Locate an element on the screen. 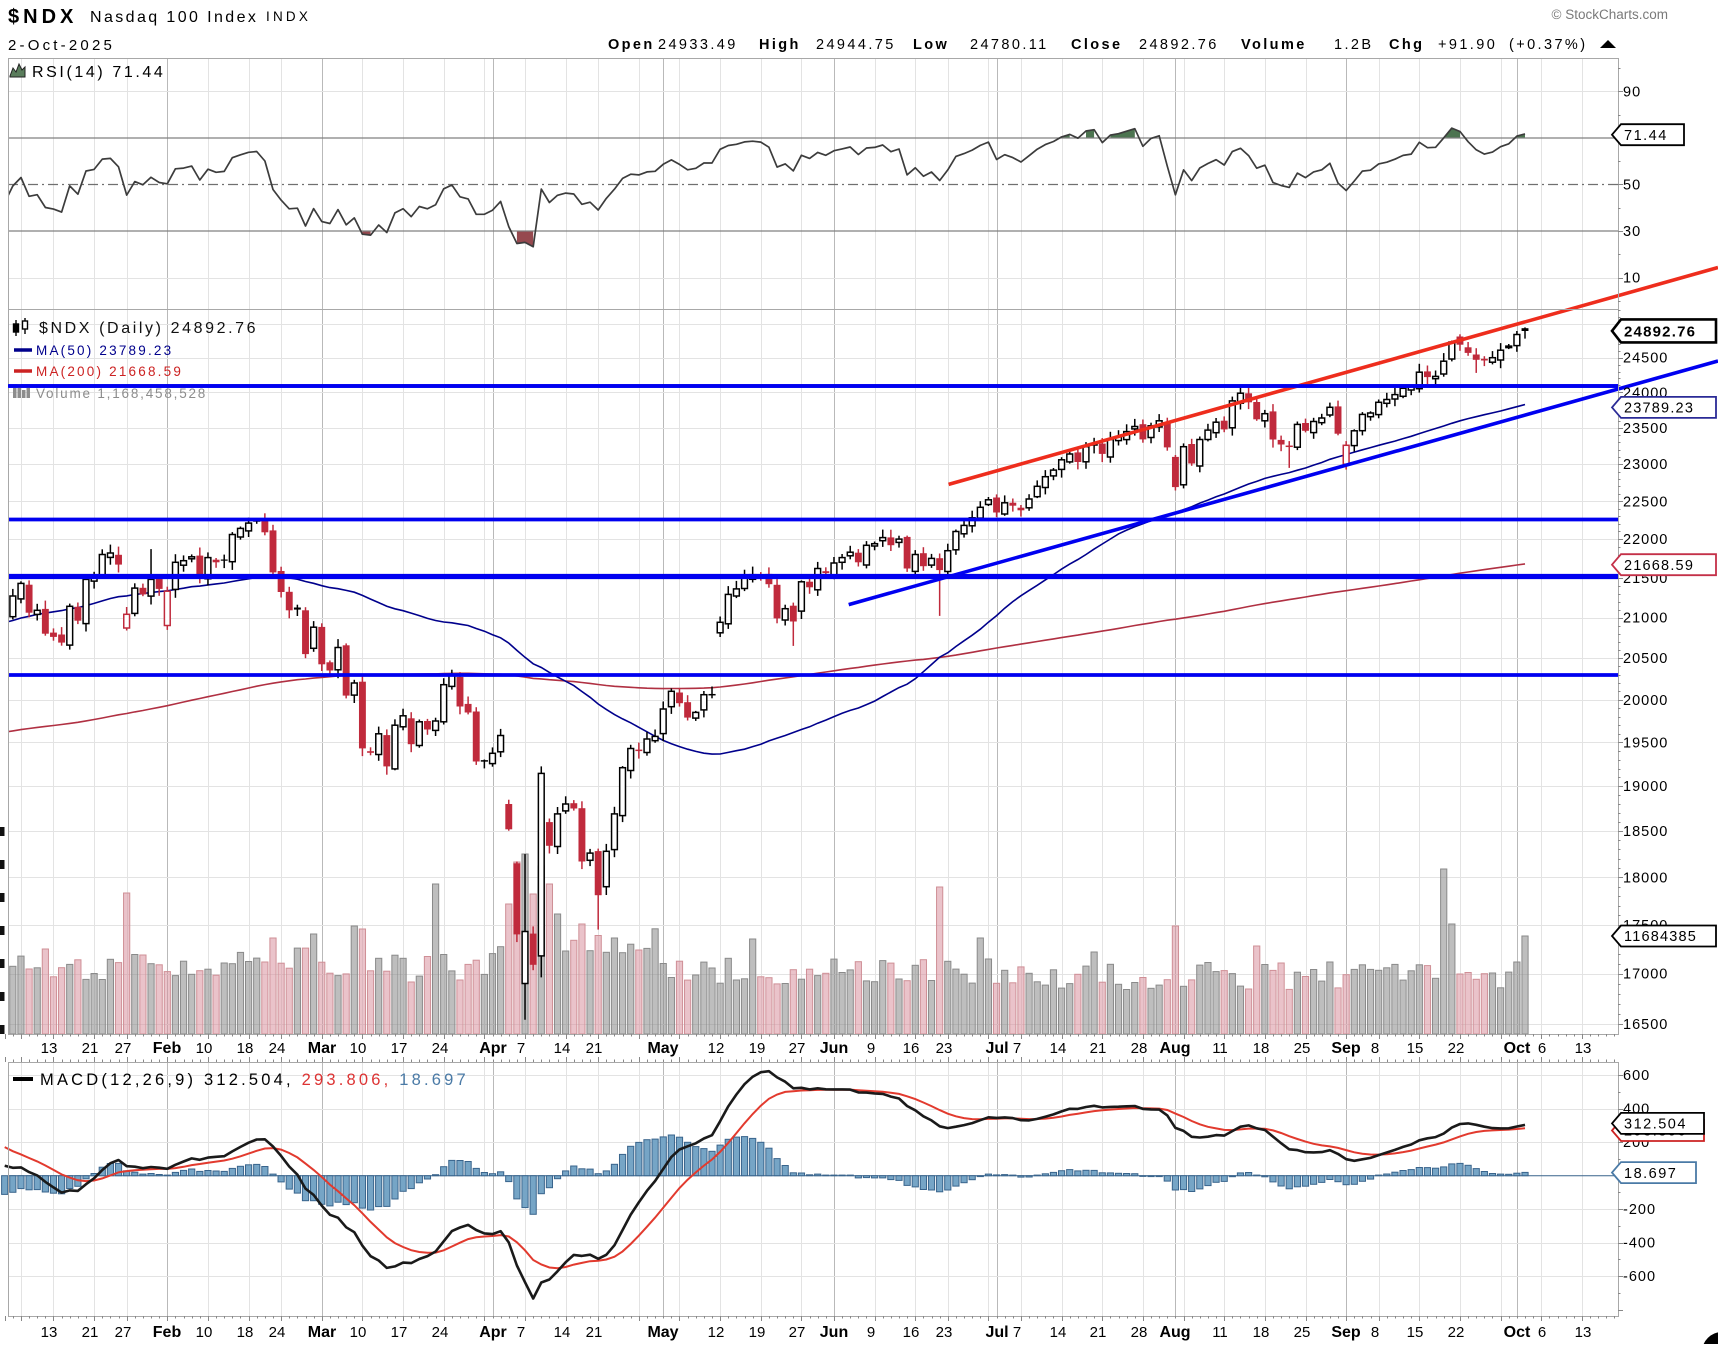 Image resolution: width=1718 pixels, height=1349 pixels. svg-text: 2-Oct-2025 is located at coordinates (61, 45).